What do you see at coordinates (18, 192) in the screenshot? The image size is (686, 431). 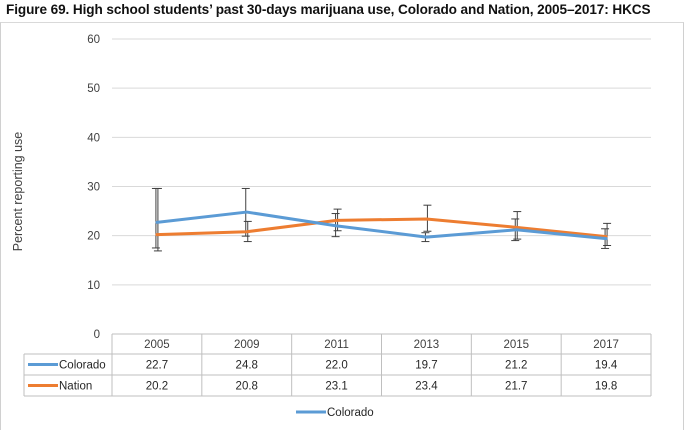 I see `y-axis-title: Percent reporting use` at bounding box center [18, 192].